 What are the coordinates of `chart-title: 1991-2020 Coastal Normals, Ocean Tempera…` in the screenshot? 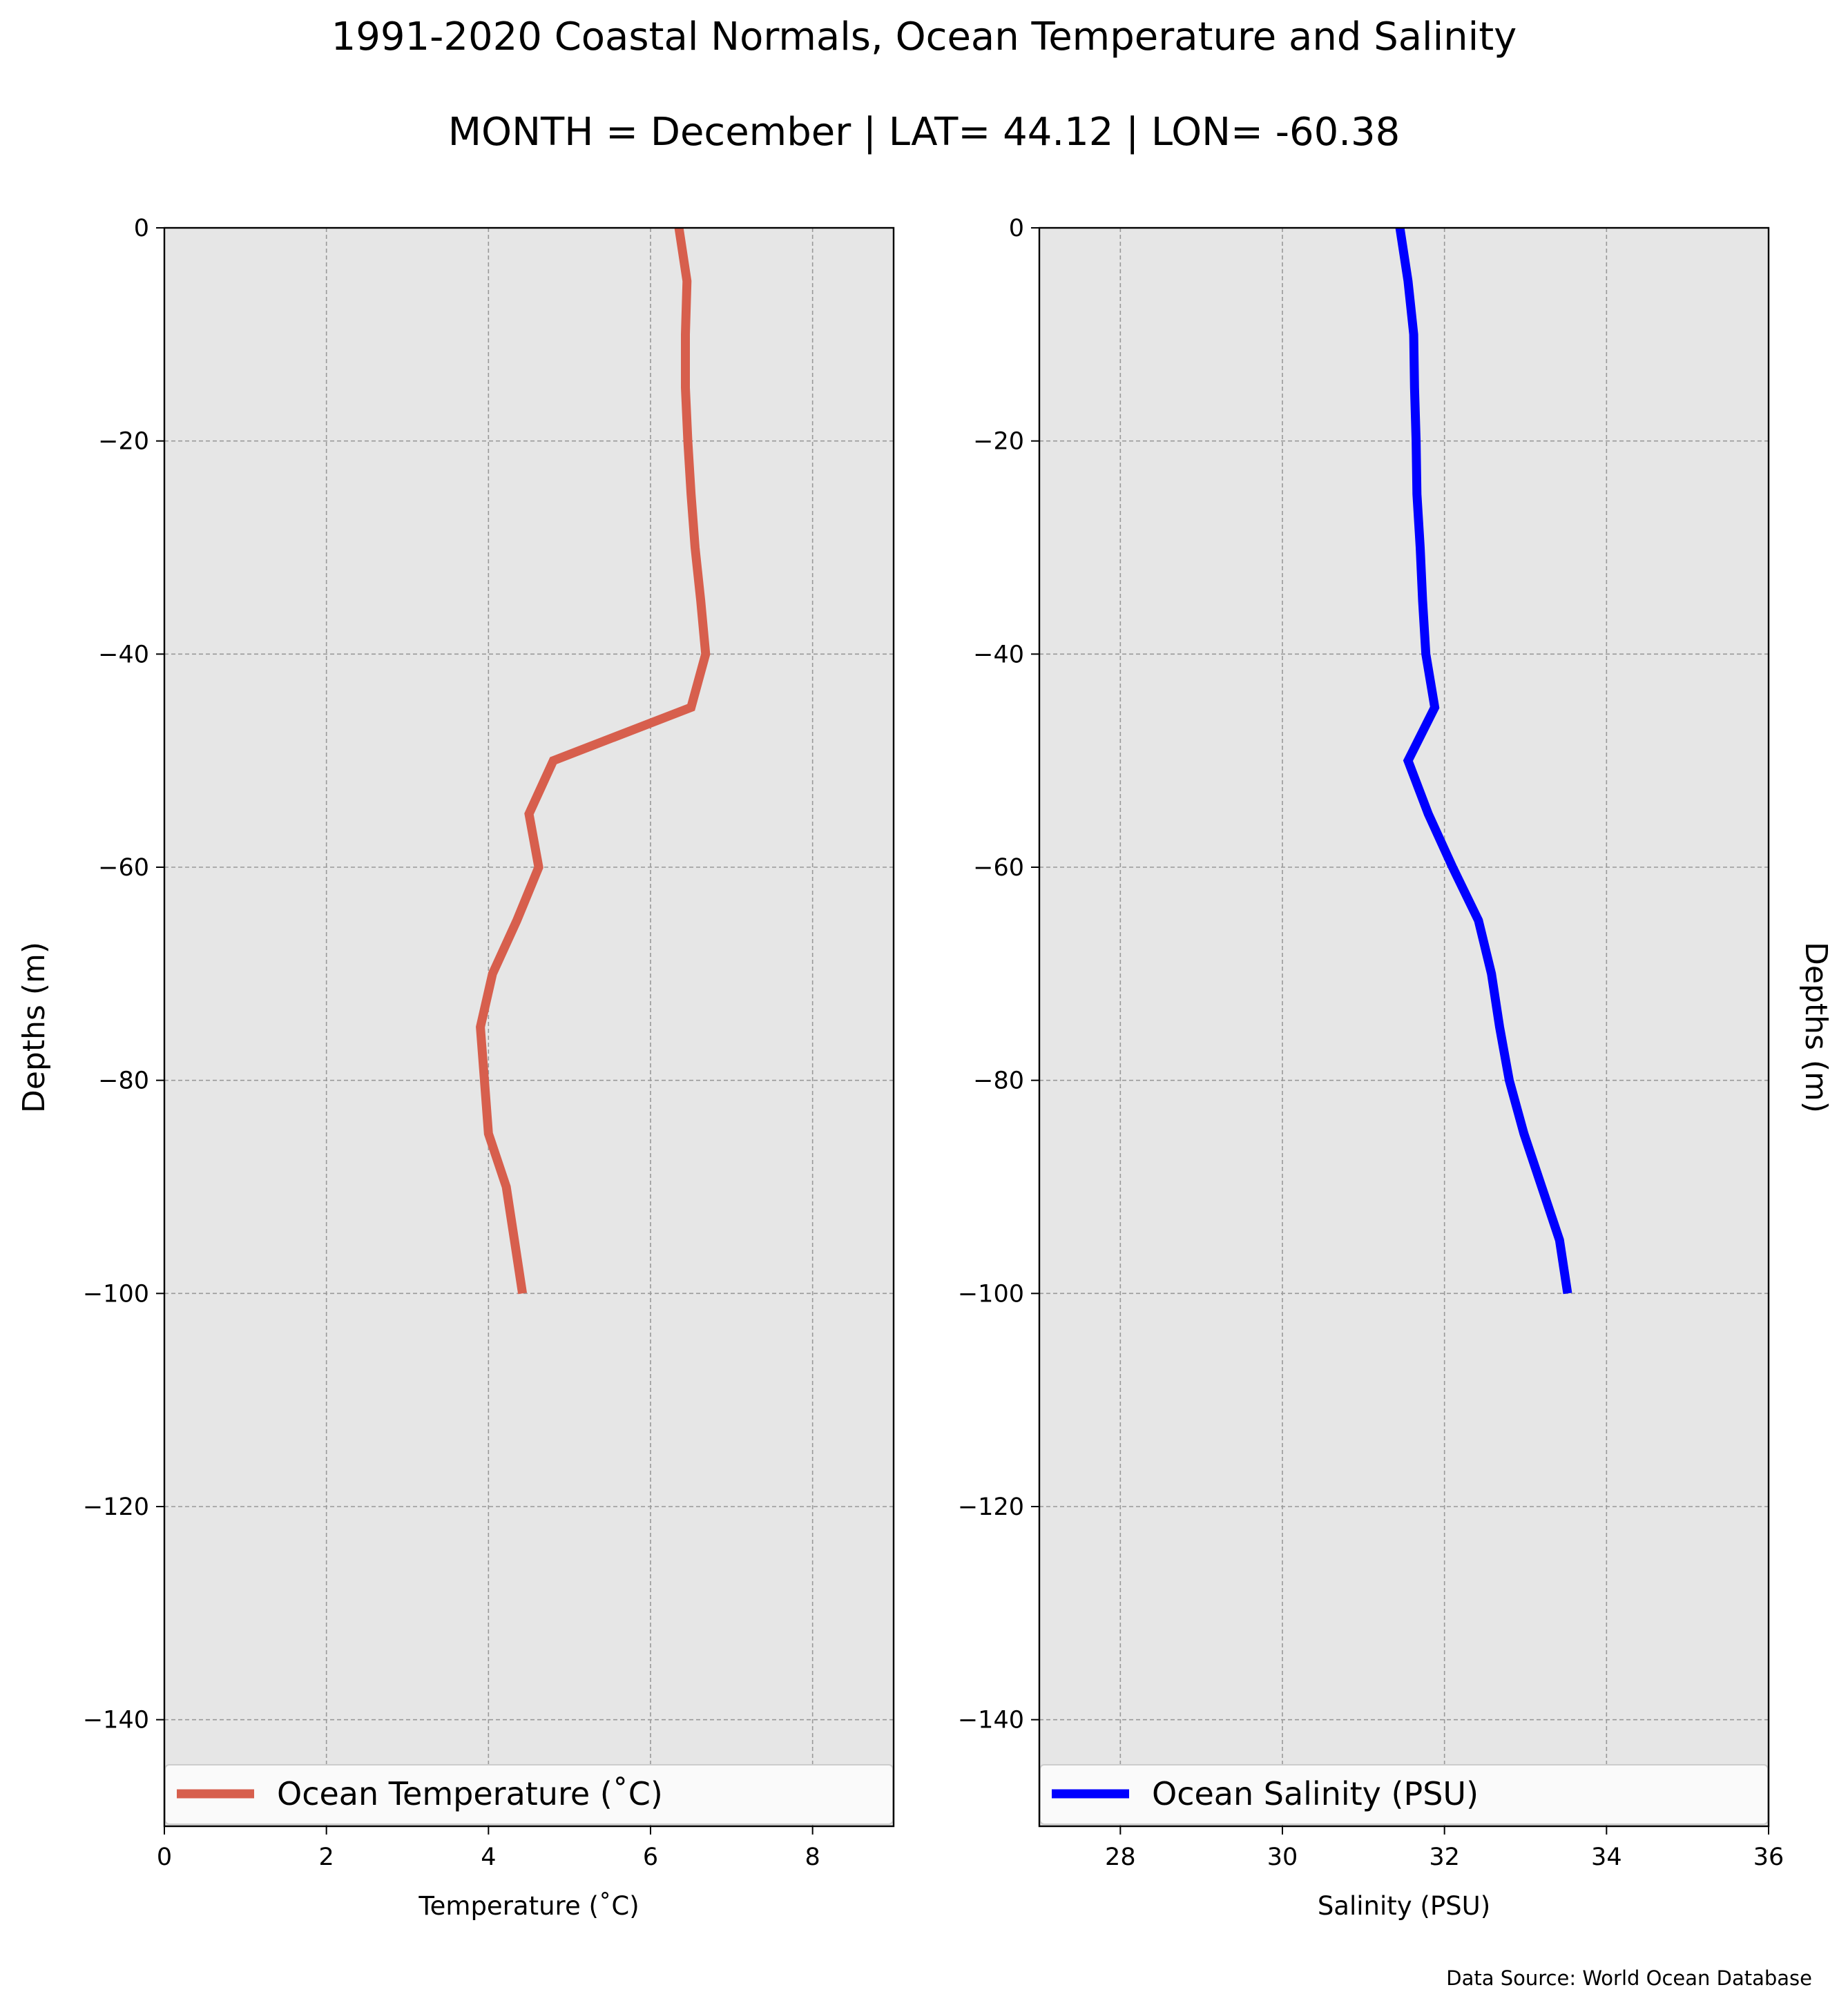 It's located at (924, 36).